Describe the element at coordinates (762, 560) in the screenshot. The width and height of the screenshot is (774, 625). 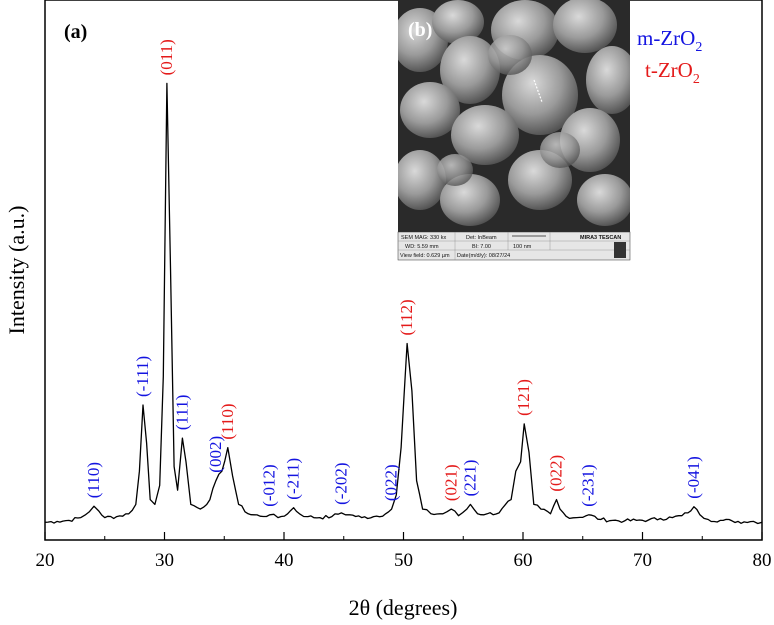
I see `x-tick-label: 80` at that location.